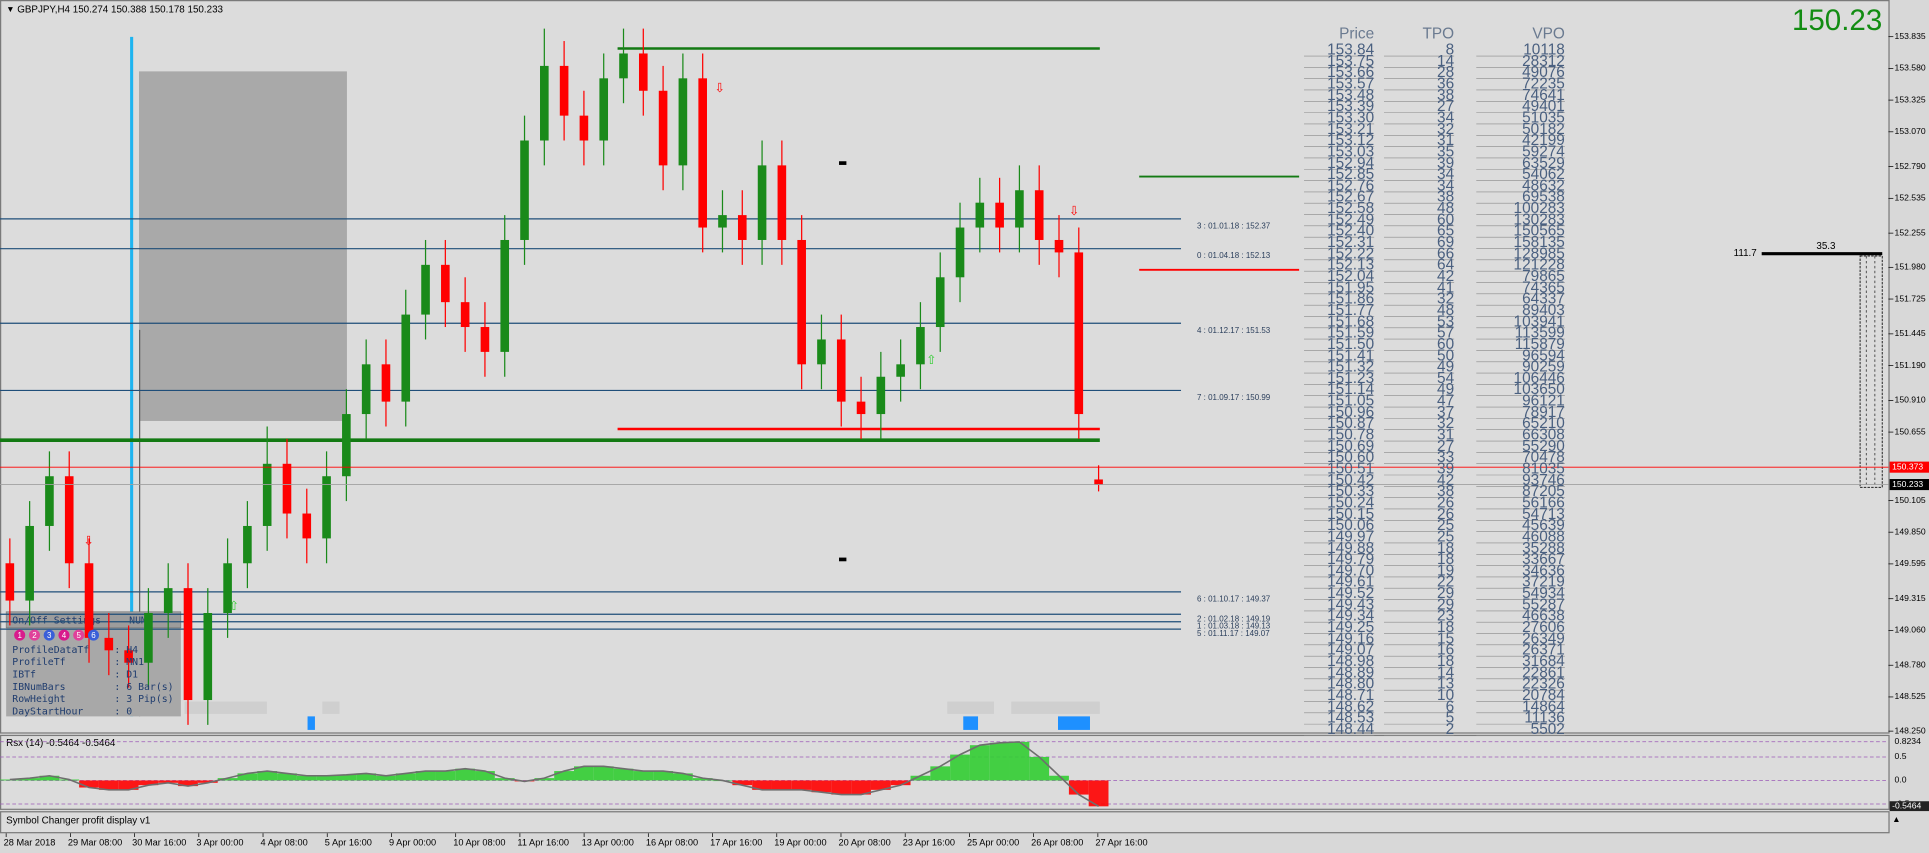 This screenshot has width=1929, height=853. I want to click on up-arrow: ⇧, so click(931, 360).